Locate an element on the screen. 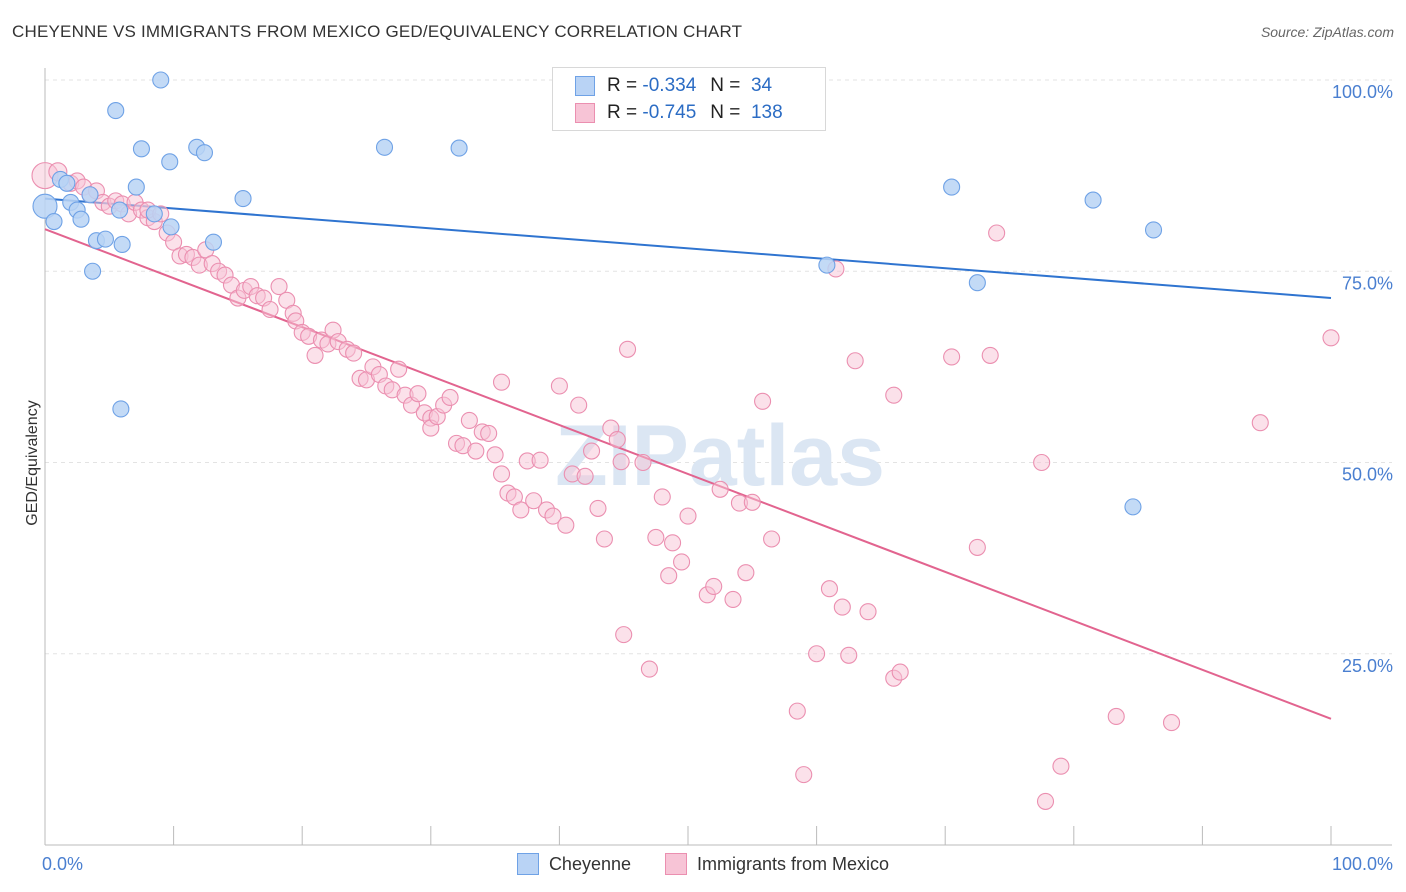  source-label: Source: ZipAtlas.com is located at coordinates (1327, 32).